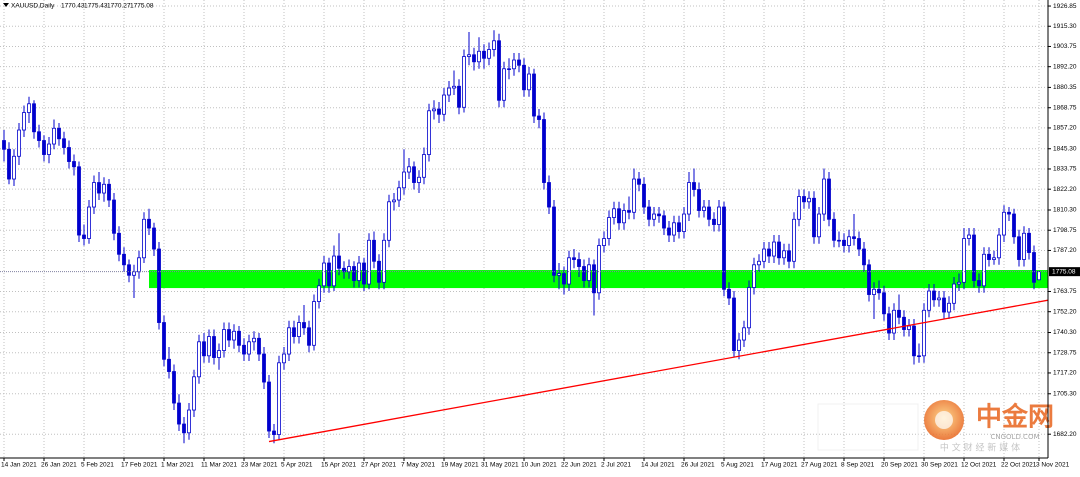 This screenshot has height=477, width=1080. I want to click on x-tick-label: 22 Oct 2021, so click(1019, 465).